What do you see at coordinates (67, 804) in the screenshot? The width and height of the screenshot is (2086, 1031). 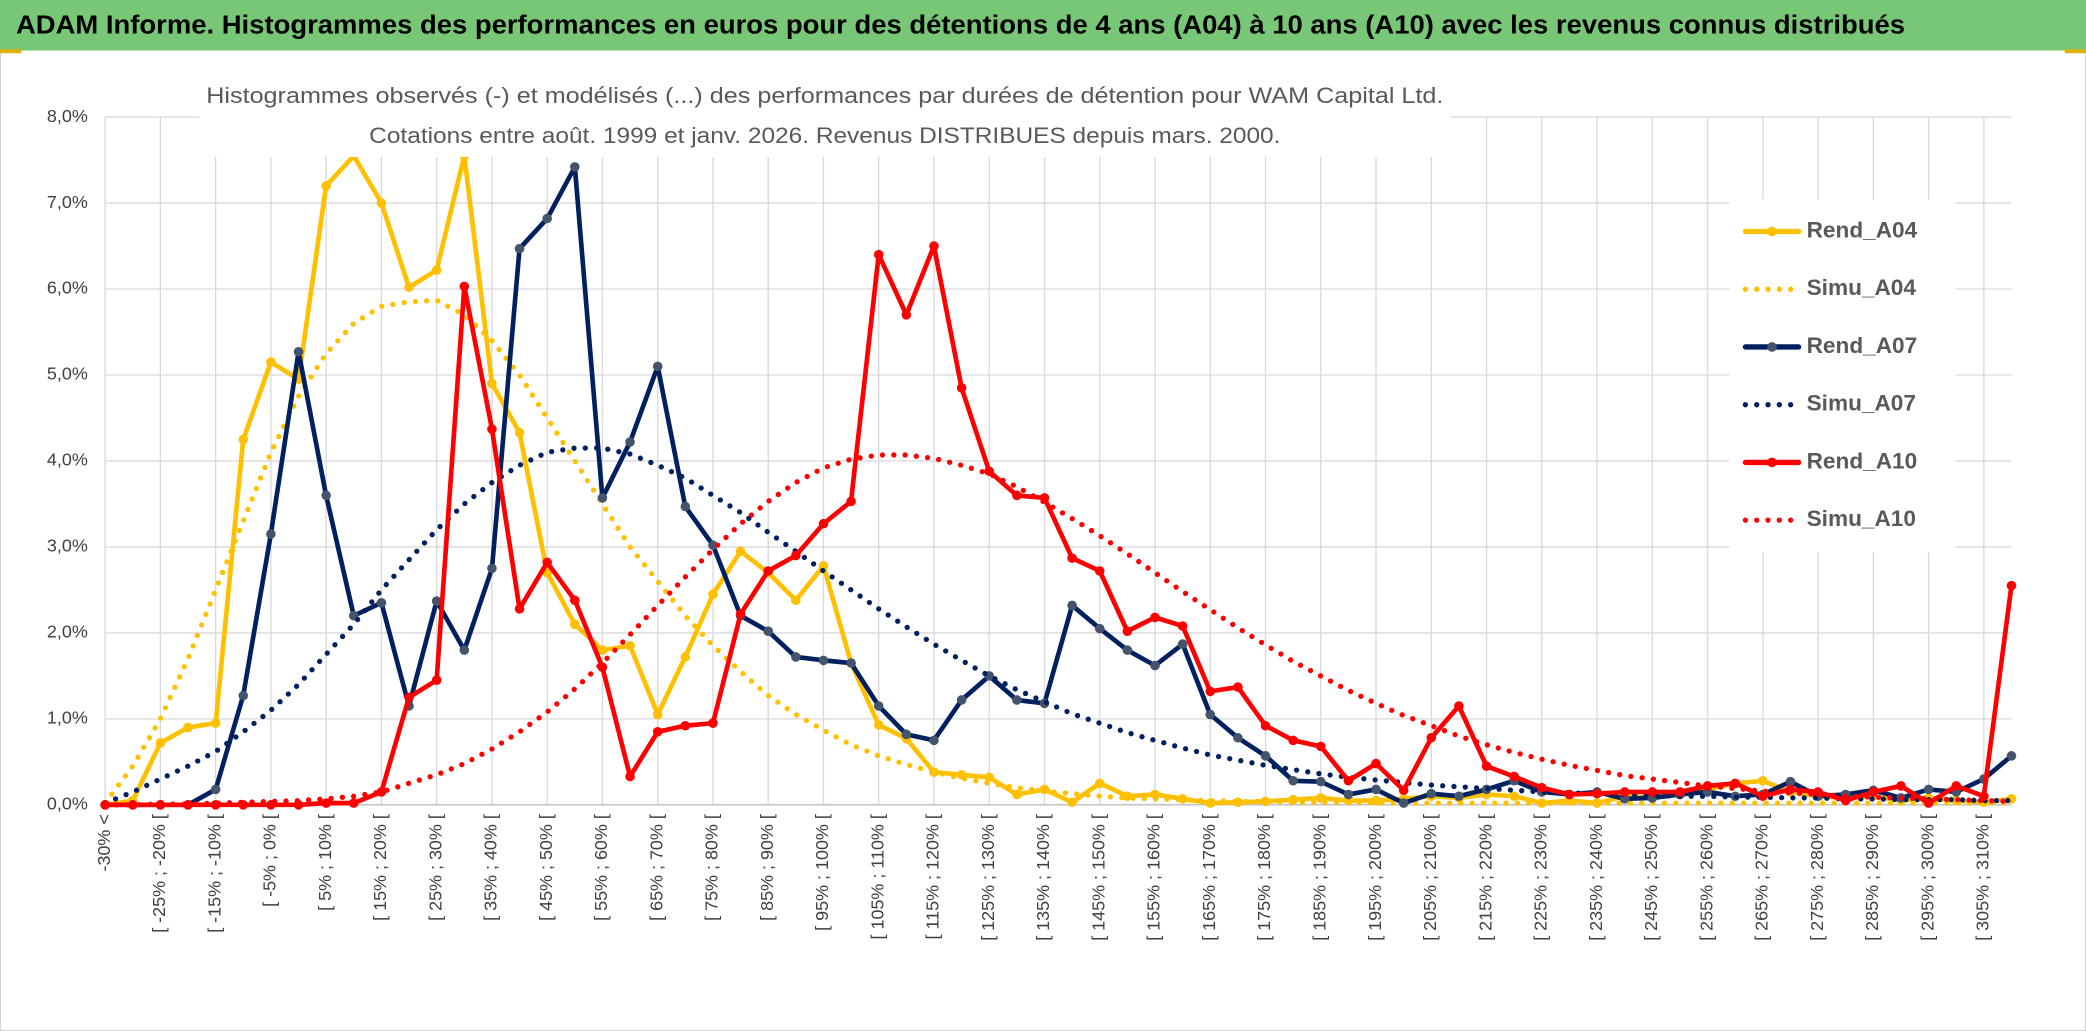 I see `y-tick-label: 0,0%` at bounding box center [67, 804].